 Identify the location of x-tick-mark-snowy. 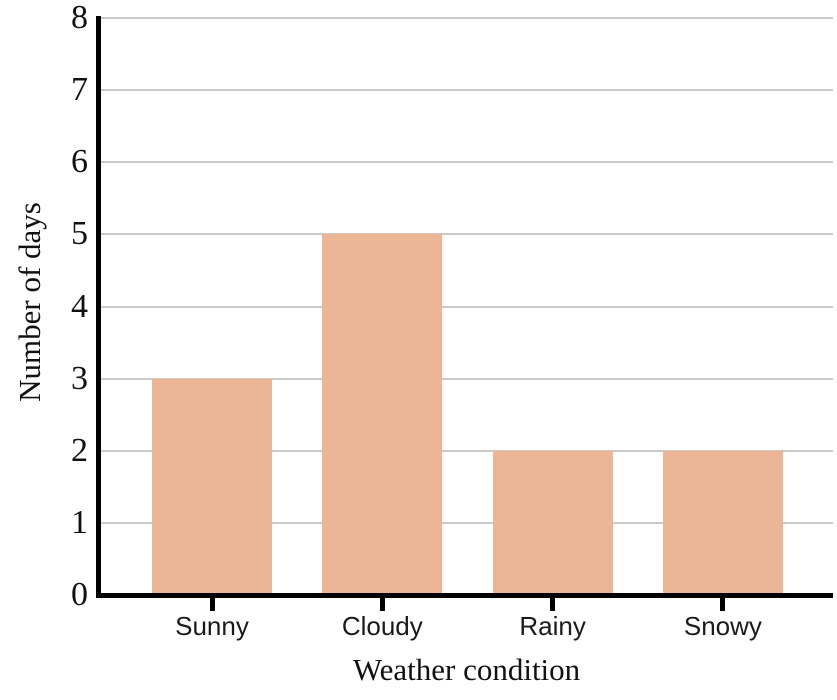
(723, 604).